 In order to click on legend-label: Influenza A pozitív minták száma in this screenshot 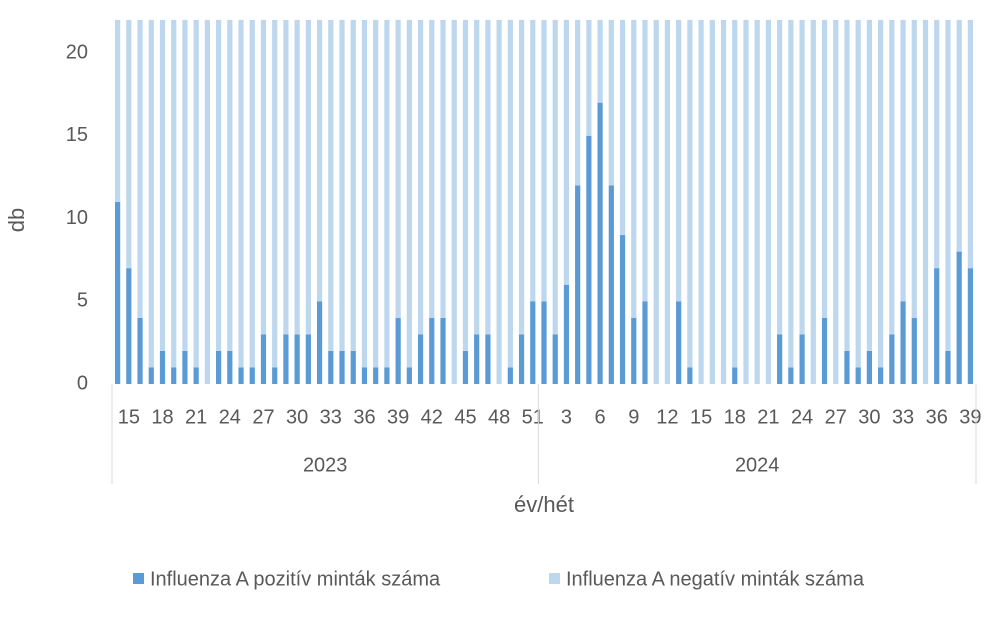, I will do `click(295, 579)`.